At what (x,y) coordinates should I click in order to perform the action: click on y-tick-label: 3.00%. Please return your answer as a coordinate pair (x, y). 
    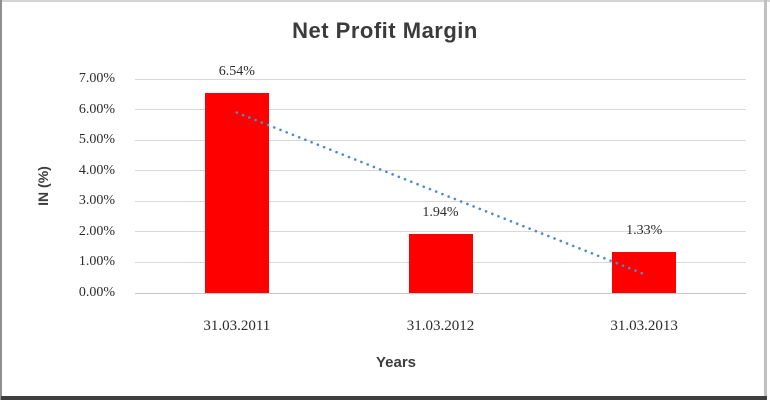
    Looking at the image, I should click on (96, 201).